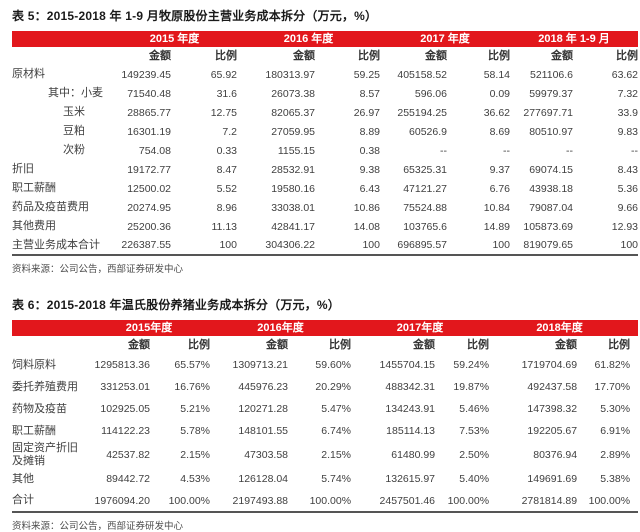 This screenshot has width=640, height=532. What do you see at coordinates (555, 455) in the screenshot?
I see `value-cell: 80376.94` at bounding box center [555, 455].